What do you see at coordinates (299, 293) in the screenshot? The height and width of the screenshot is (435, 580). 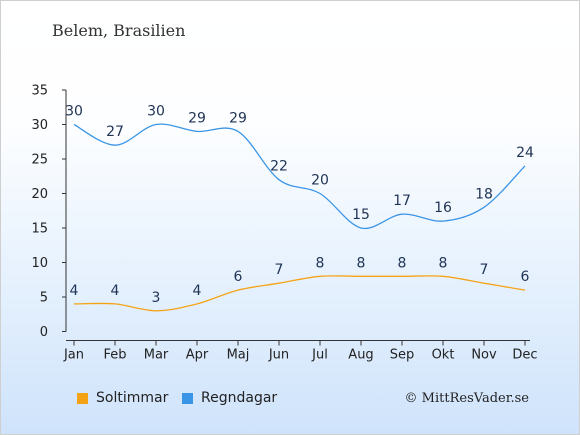 I see `series-line-soltimmar` at bounding box center [299, 293].